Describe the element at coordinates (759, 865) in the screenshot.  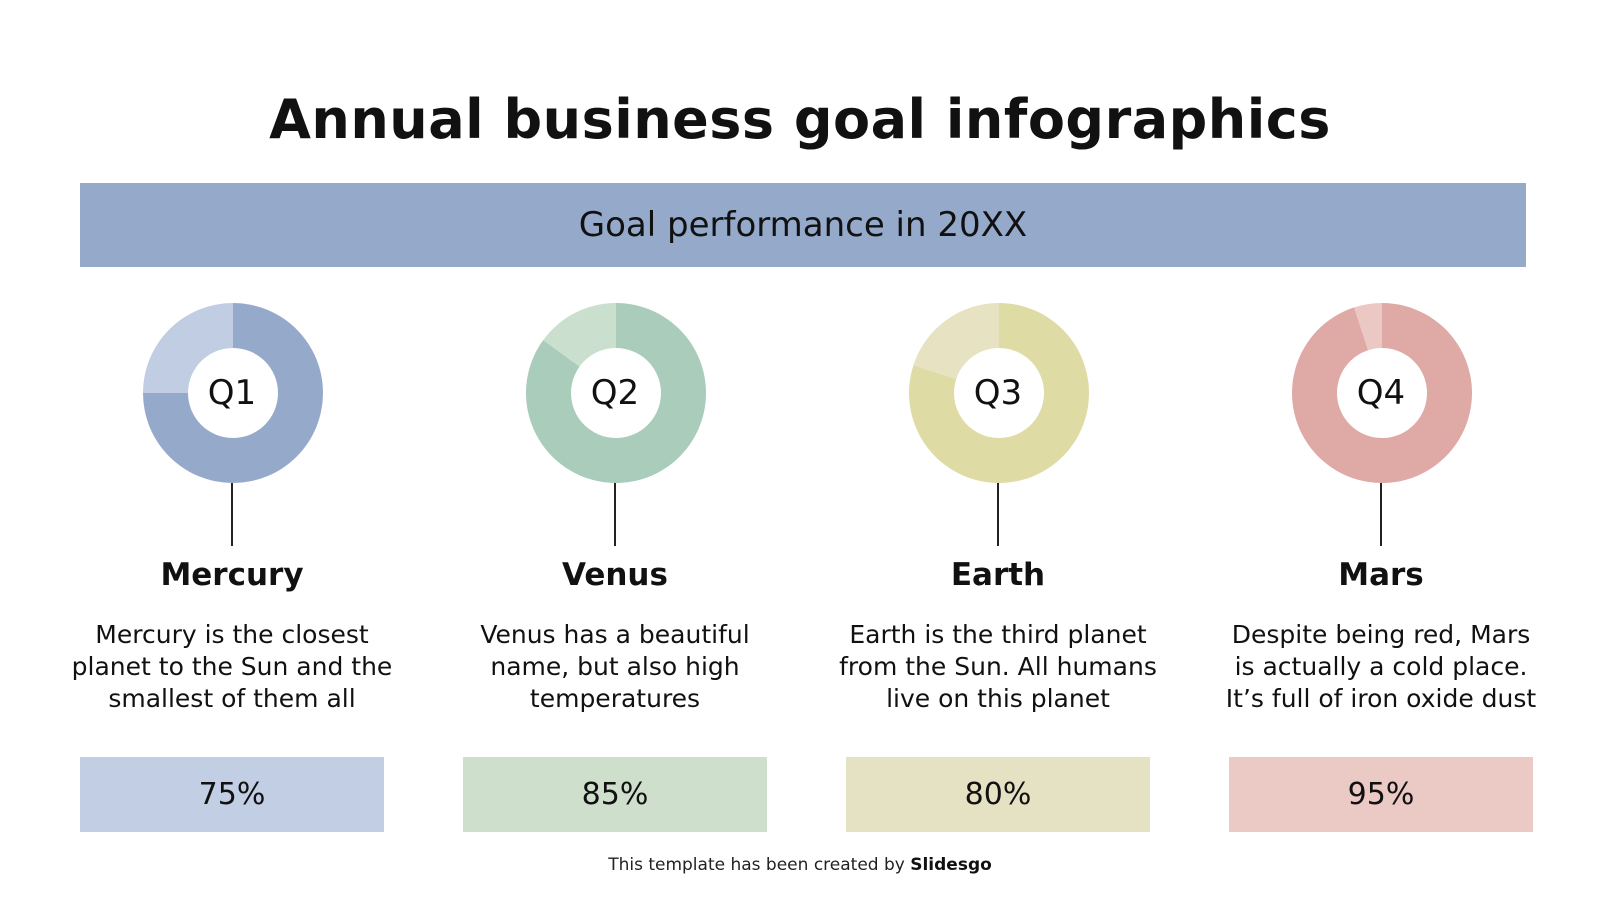
I see `footer-prefix: This template has been created by` at that location.